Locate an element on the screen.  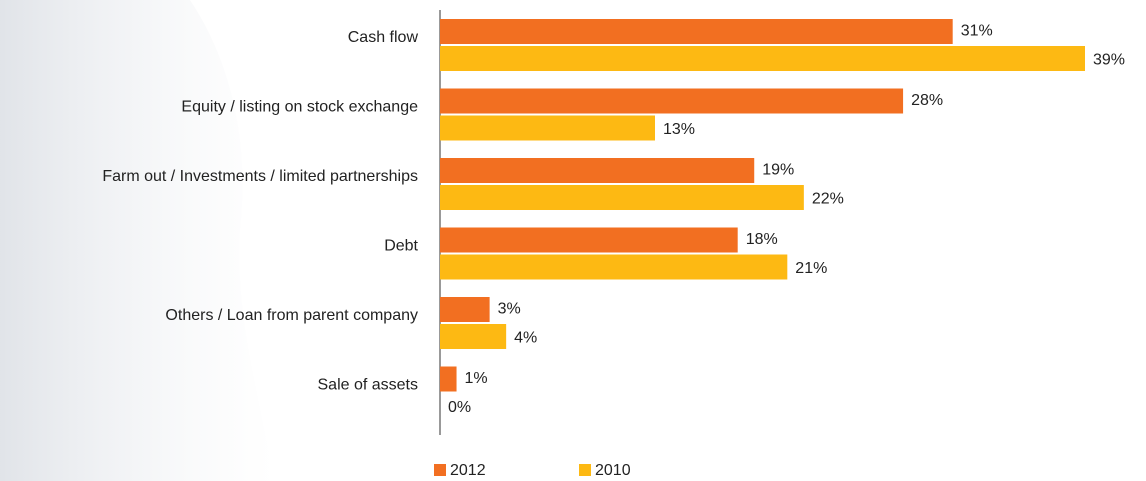
value-label: 0% is located at coordinates (459, 407).